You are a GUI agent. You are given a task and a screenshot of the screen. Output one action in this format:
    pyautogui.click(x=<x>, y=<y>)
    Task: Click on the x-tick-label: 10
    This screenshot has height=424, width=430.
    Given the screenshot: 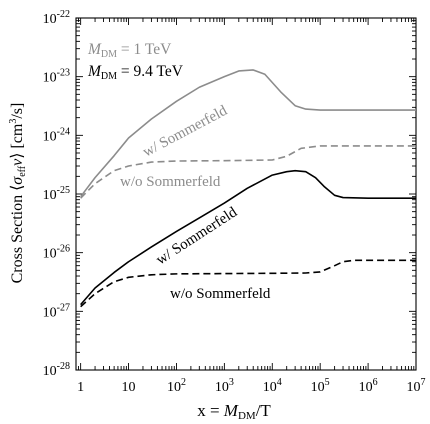 What is the action you would take?
    pyautogui.click(x=129, y=387)
    